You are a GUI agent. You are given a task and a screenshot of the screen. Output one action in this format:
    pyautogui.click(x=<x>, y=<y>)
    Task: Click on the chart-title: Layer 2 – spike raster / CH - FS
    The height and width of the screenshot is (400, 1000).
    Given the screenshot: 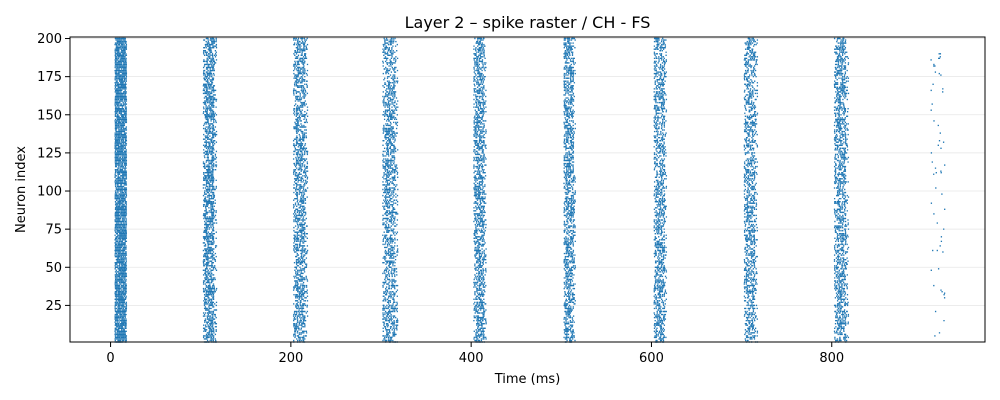 What is the action you would take?
    pyautogui.click(x=528, y=22)
    